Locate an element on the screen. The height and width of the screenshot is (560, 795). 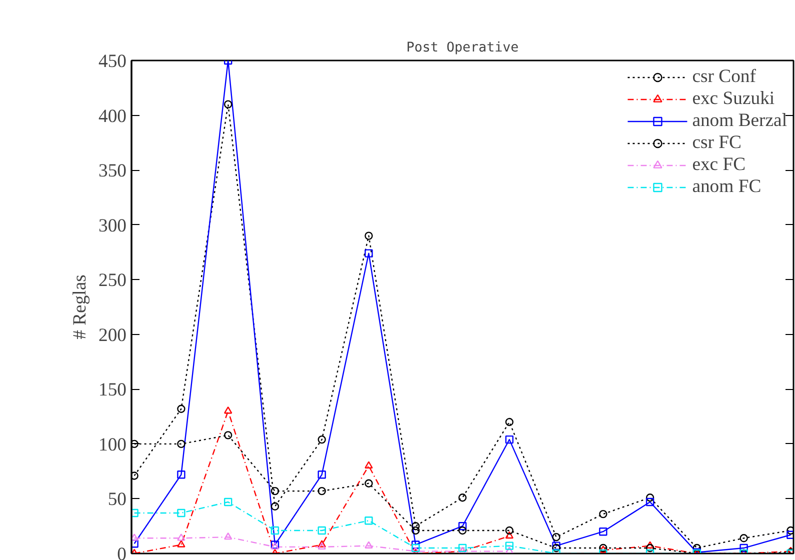
legend-label: csr FC is located at coordinates (717, 143).